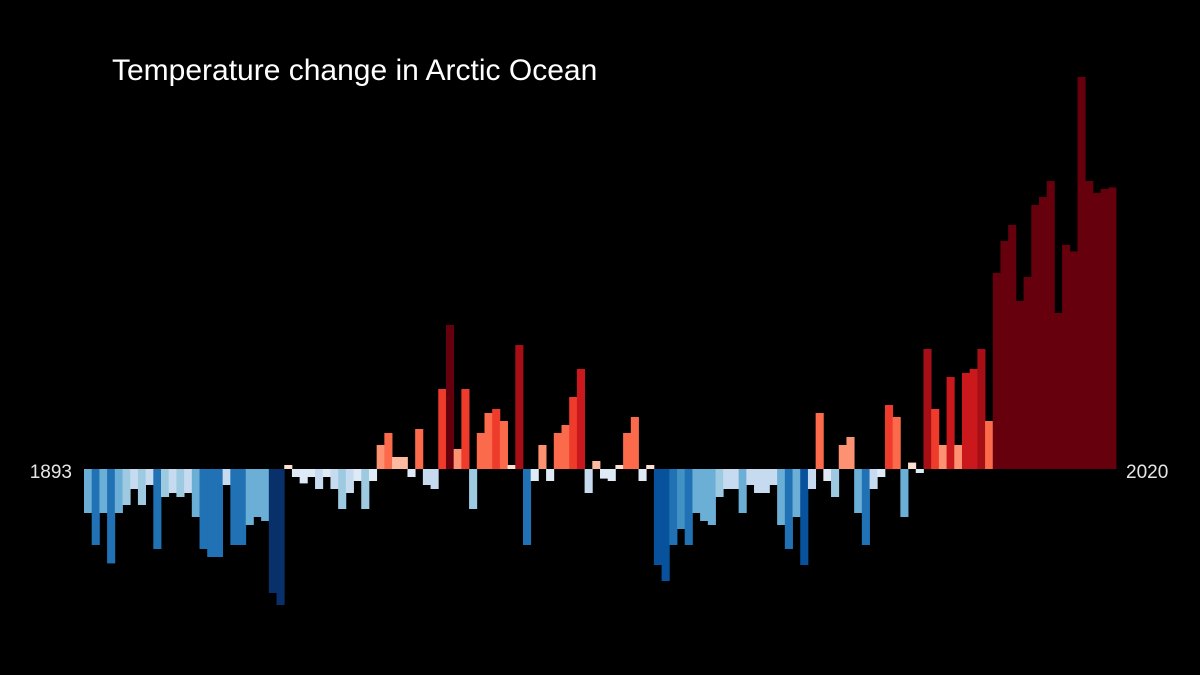 Image resolution: width=1200 pixels, height=675 pixels. I want to click on year-start-label: 1893, so click(51, 472).